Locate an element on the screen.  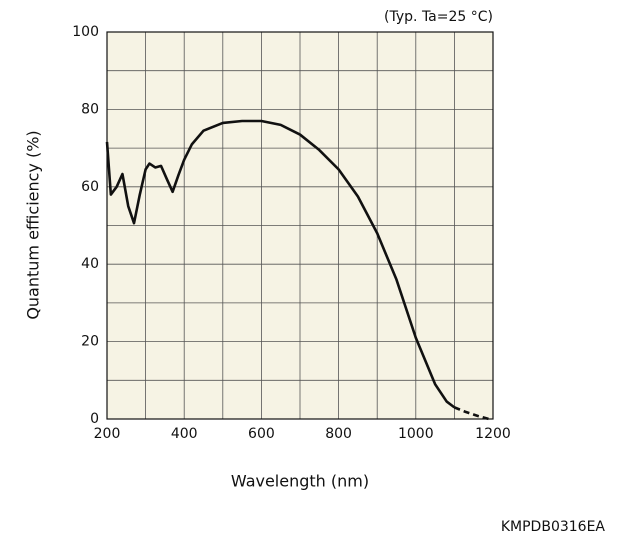
annotation: (Typ. Ta=25 °C) is located at coordinates (438, 17).